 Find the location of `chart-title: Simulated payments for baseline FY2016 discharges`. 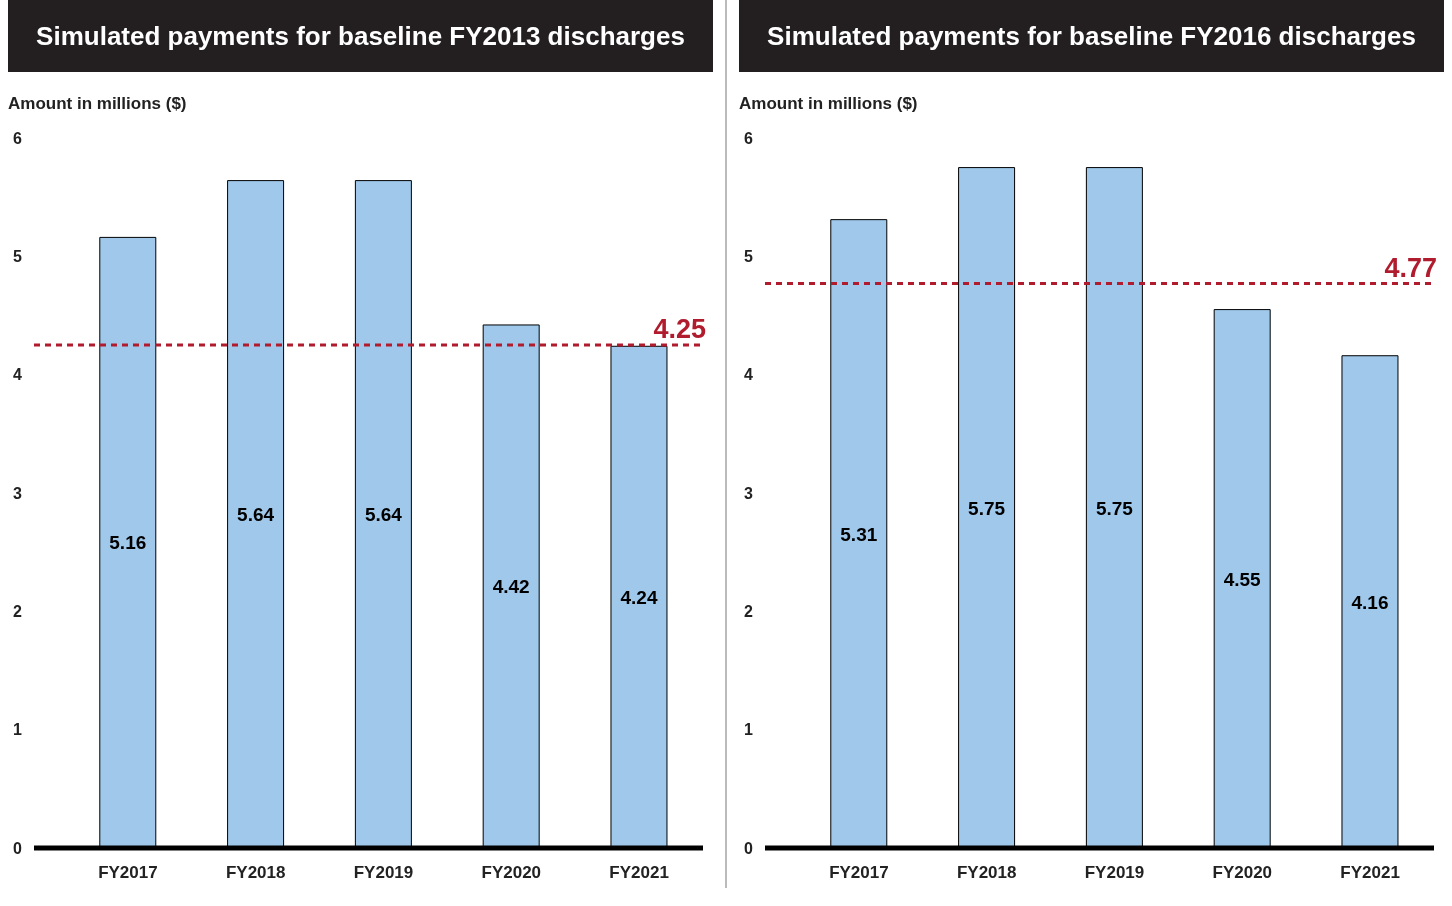

chart-title: Simulated payments for baseline FY2016 discharges is located at coordinates (1091, 36).